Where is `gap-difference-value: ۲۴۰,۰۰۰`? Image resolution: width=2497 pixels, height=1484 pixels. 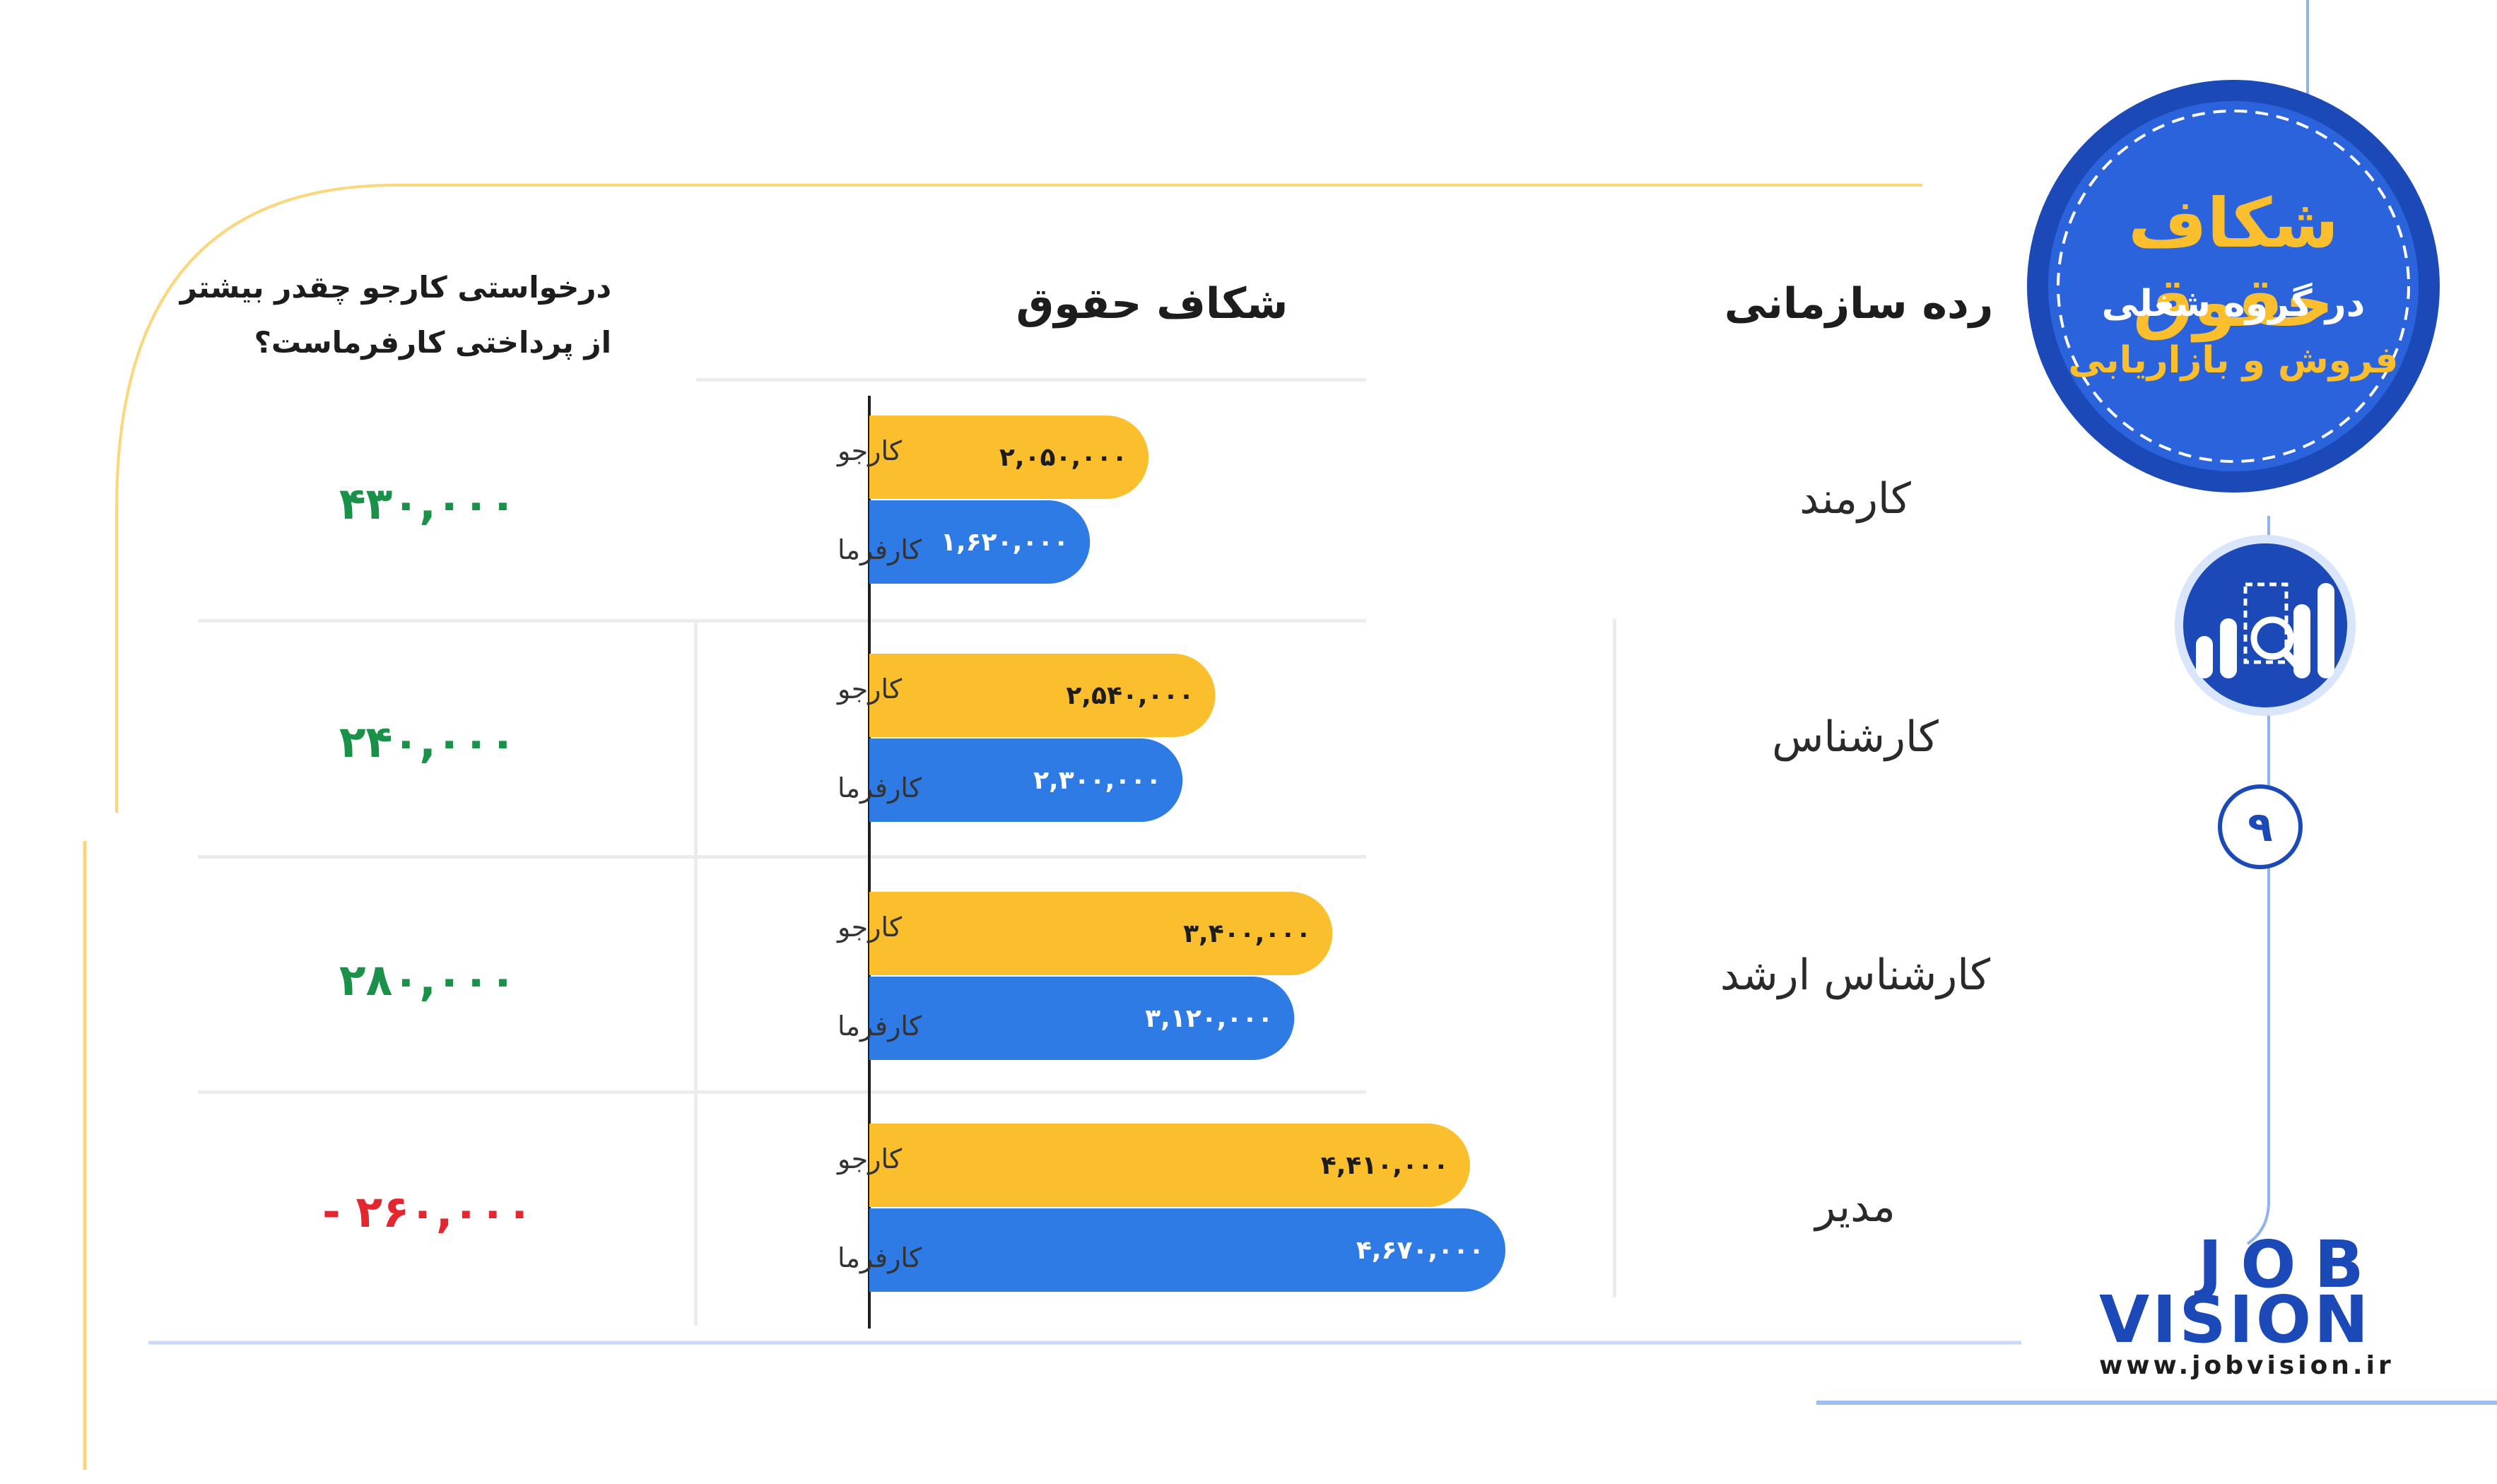
gap-difference-value: ۲۴۰,۰۰۰ is located at coordinates (428, 741).